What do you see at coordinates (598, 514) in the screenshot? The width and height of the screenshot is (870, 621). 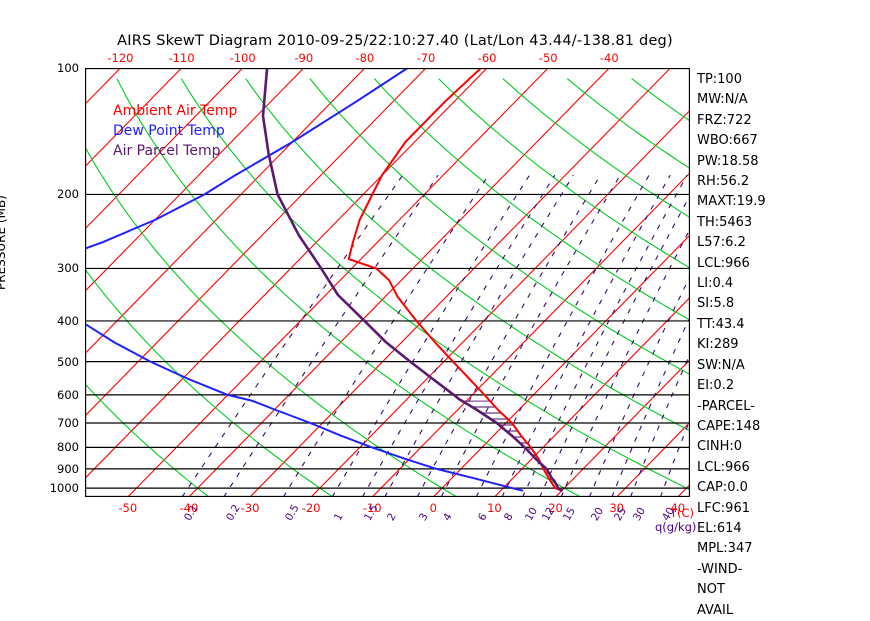 I see `mixing-ratio-tick-20: 20` at bounding box center [598, 514].